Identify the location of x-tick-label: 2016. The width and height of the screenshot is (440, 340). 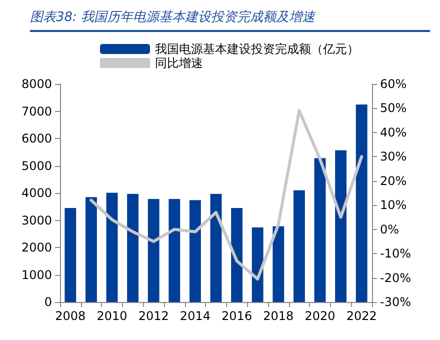
(237, 316).